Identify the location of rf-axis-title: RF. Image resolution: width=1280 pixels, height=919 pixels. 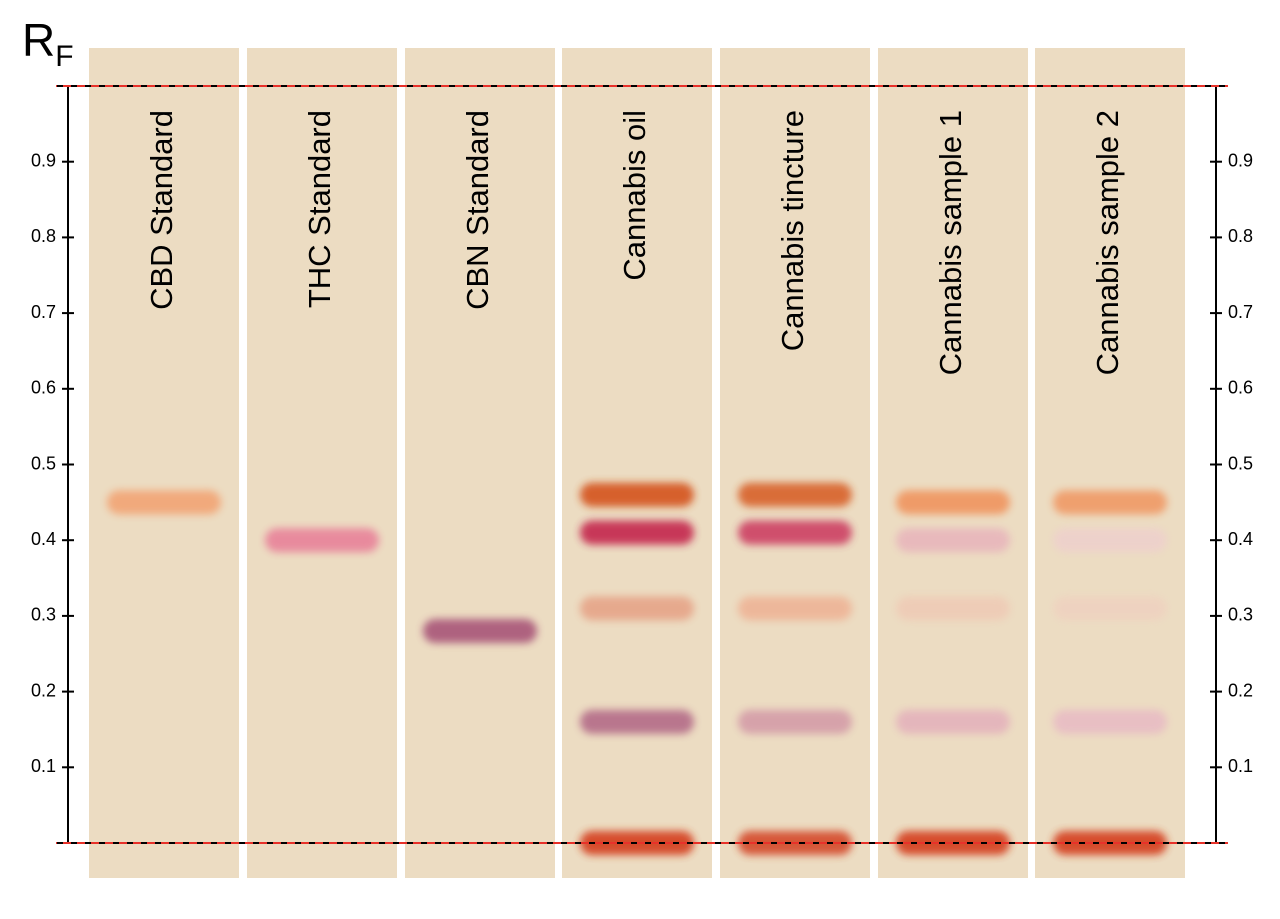
(48, 43).